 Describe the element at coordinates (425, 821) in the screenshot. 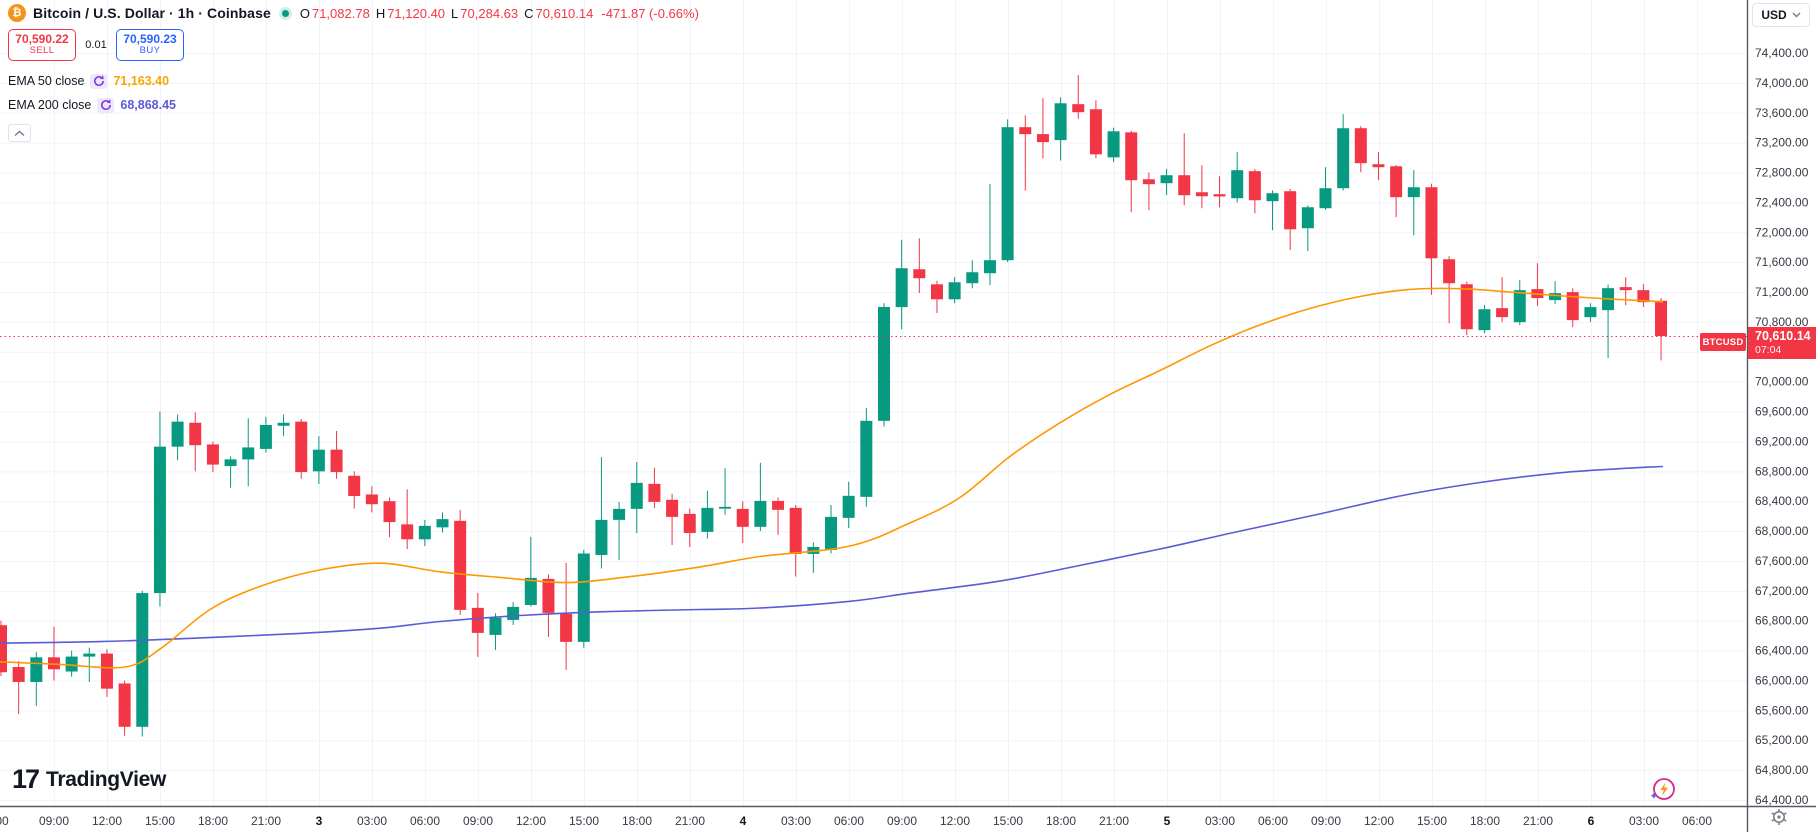

I see `time-tick-label: 06:00` at that location.